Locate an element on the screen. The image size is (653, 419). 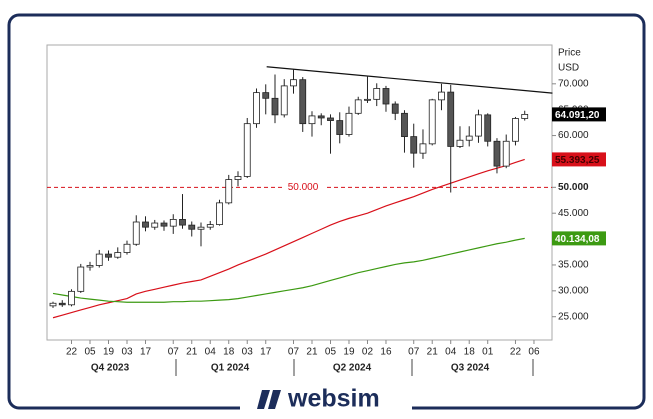
x-tick-label: 01 is located at coordinates (488, 352).